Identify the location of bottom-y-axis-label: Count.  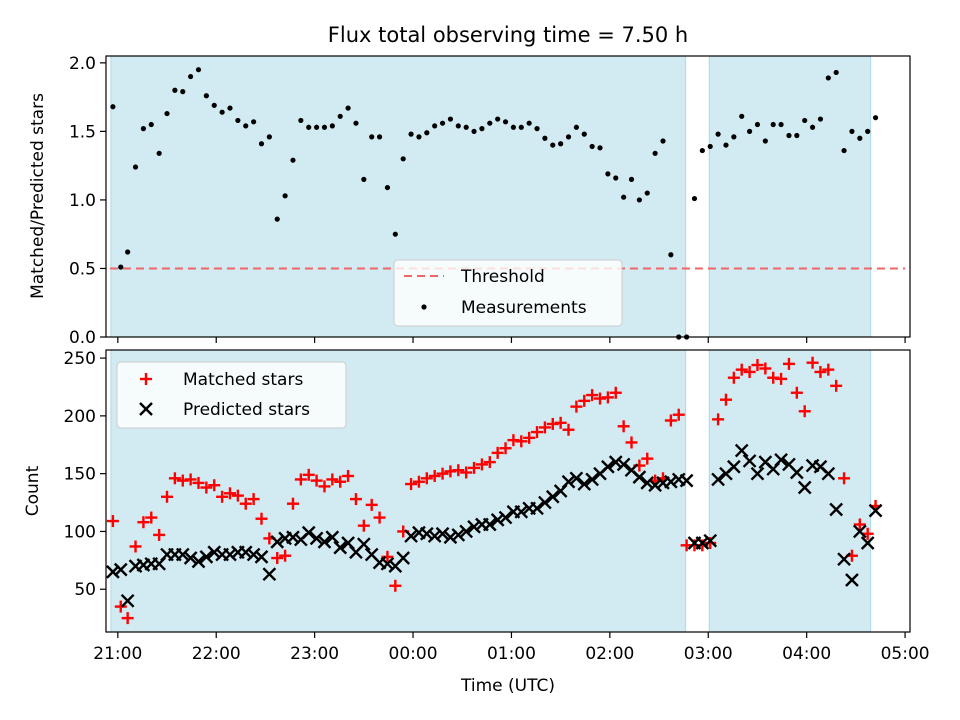
(33, 490).